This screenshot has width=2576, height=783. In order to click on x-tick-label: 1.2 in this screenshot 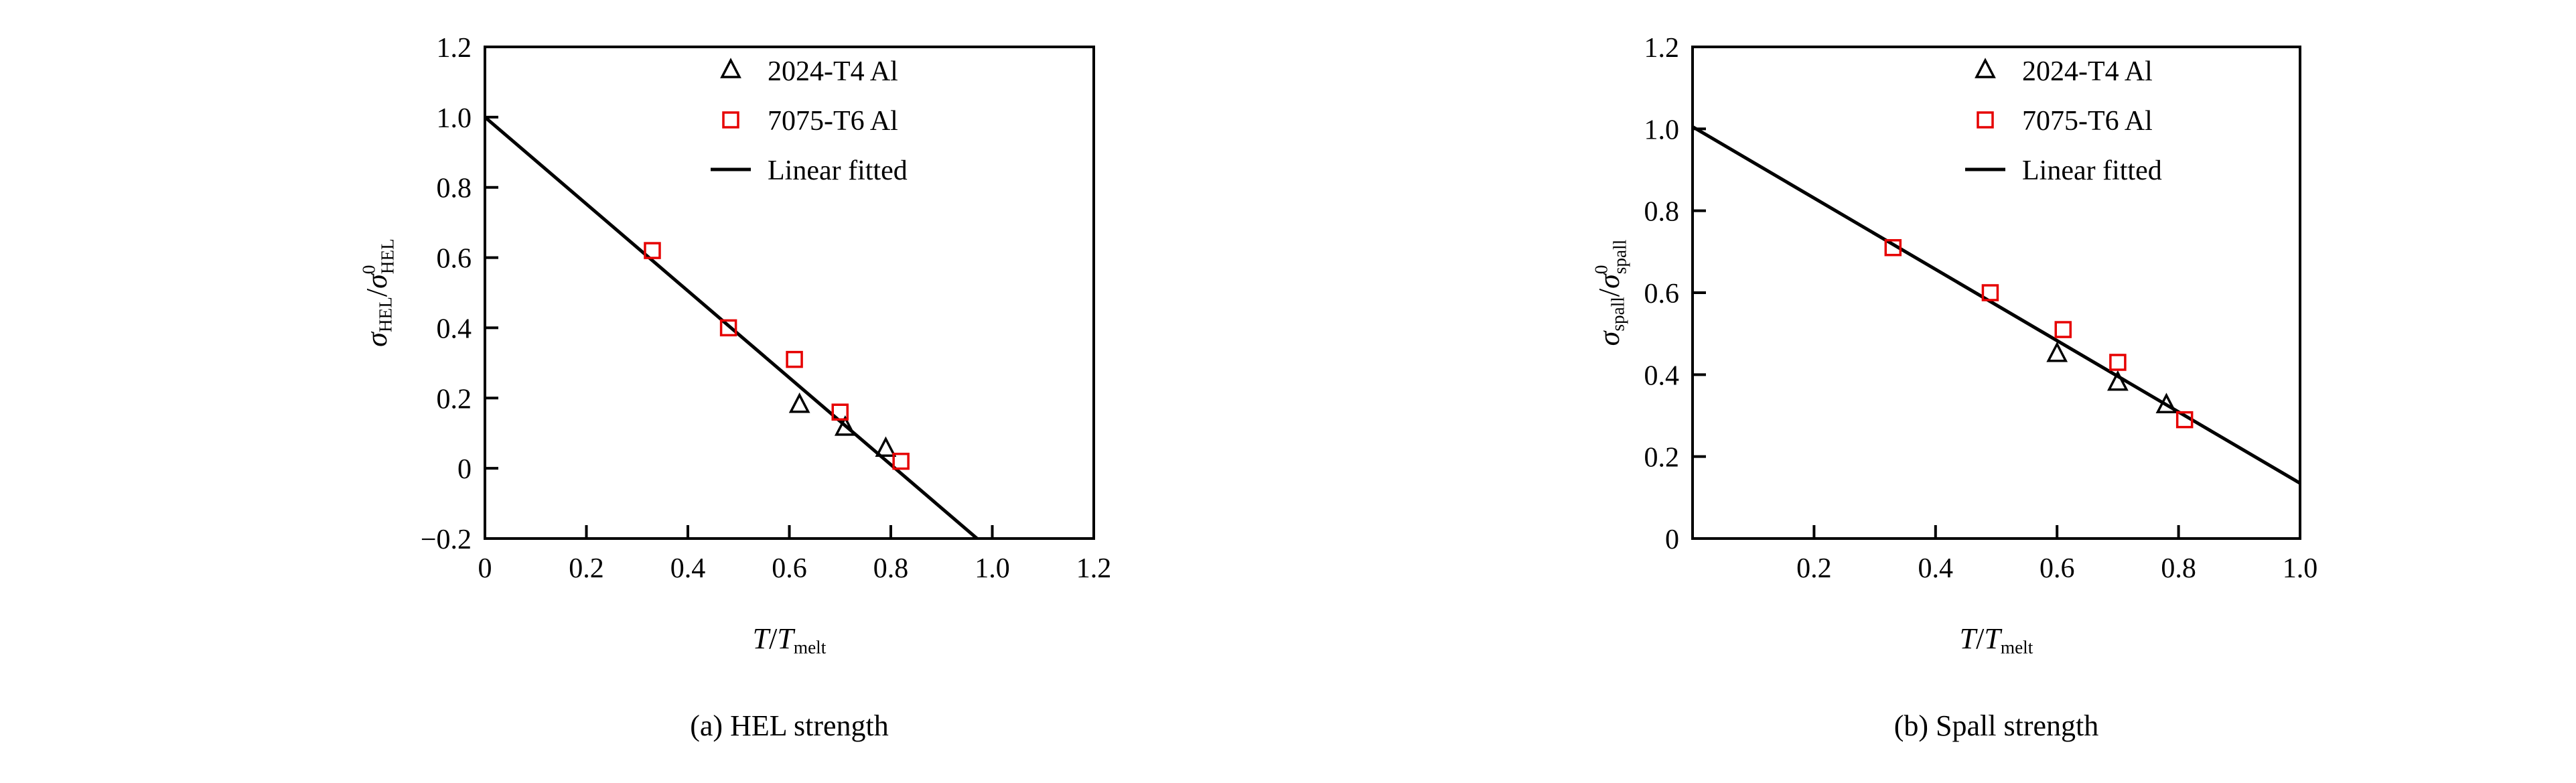, I will do `click(1094, 568)`.